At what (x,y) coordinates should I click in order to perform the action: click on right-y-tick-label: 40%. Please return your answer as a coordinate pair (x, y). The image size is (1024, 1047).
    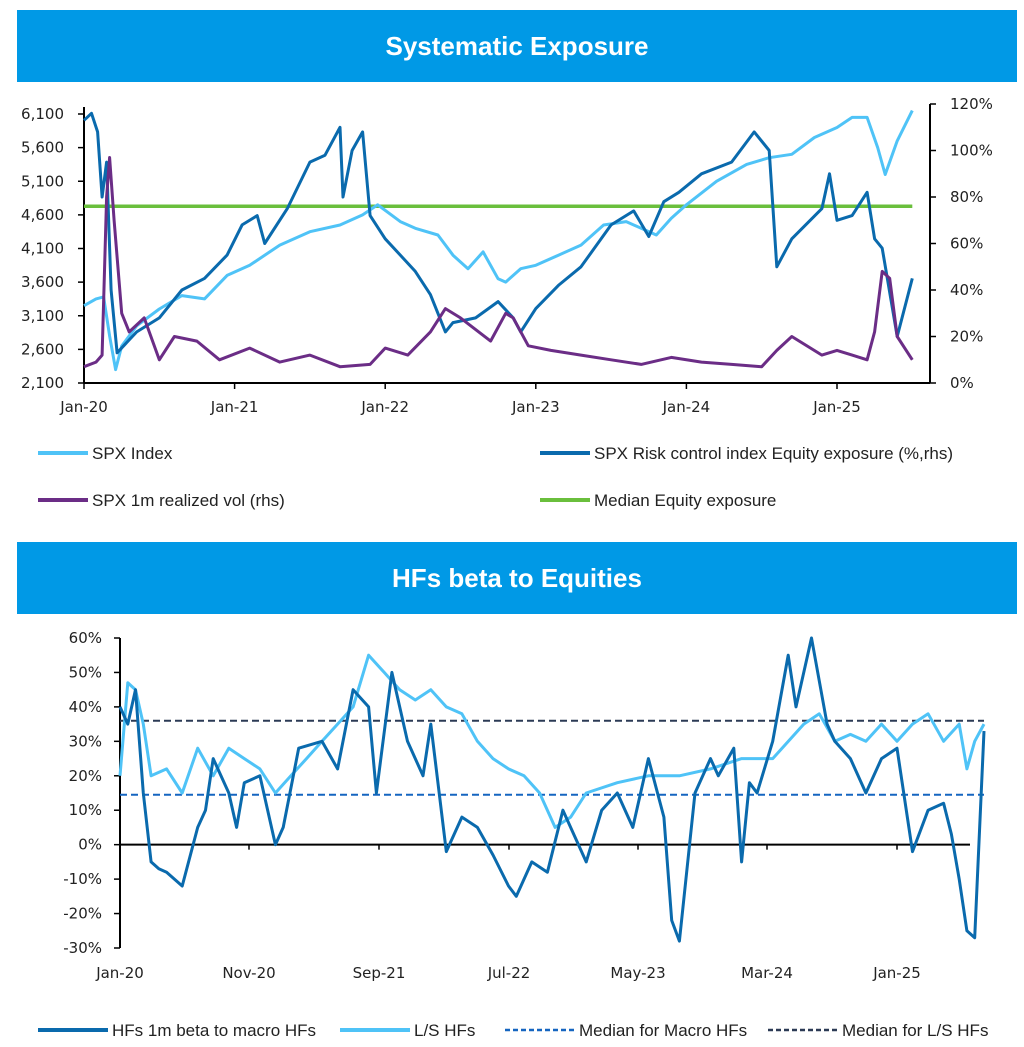
    Looking at the image, I should click on (966, 290).